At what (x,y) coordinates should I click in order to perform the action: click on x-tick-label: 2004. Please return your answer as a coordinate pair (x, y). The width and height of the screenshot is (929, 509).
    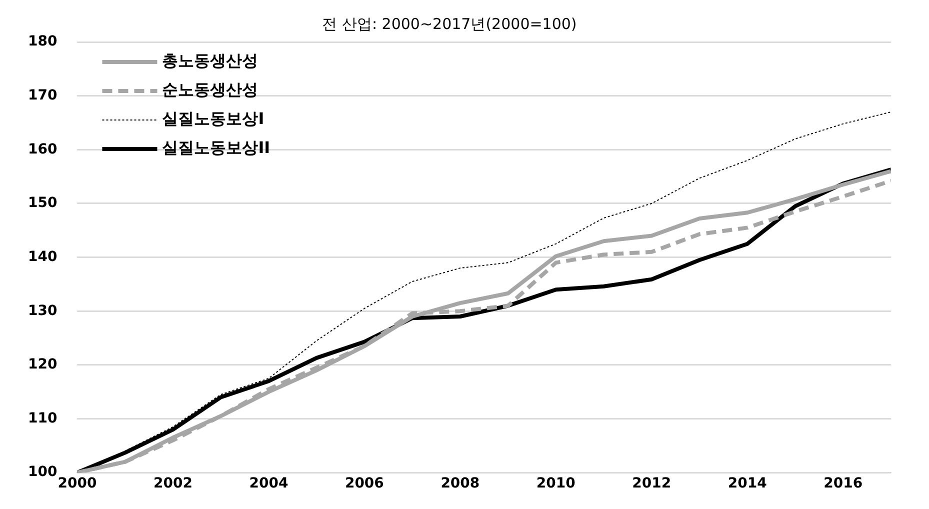
    Looking at the image, I should click on (268, 484).